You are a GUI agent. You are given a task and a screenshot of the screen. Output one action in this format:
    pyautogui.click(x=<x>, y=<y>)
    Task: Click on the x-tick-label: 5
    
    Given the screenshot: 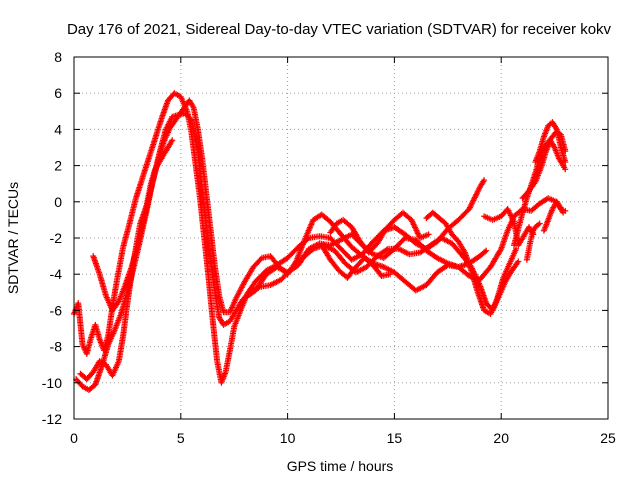 What is the action you would take?
    pyautogui.click(x=181, y=438)
    